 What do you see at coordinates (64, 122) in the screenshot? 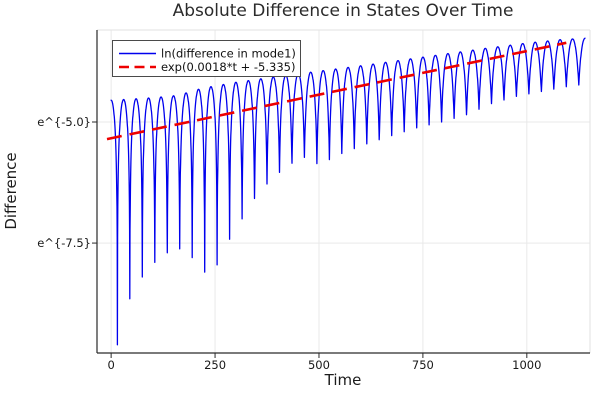
I see `y-tick-label-e-5: e^{-5.0}` at bounding box center [64, 122].